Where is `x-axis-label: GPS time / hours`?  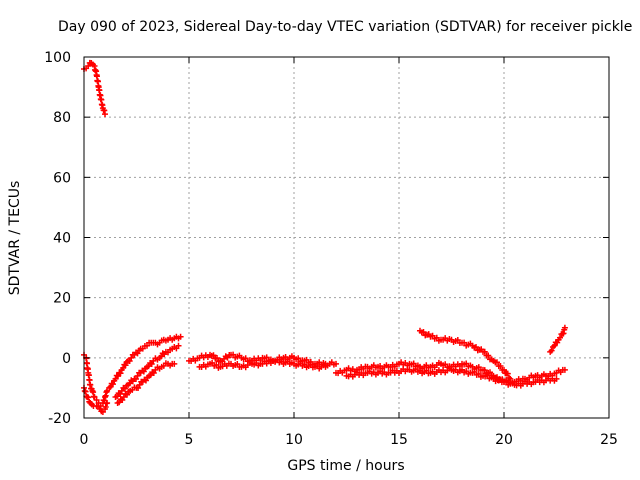
x-axis-label: GPS time / hours is located at coordinates (345, 466).